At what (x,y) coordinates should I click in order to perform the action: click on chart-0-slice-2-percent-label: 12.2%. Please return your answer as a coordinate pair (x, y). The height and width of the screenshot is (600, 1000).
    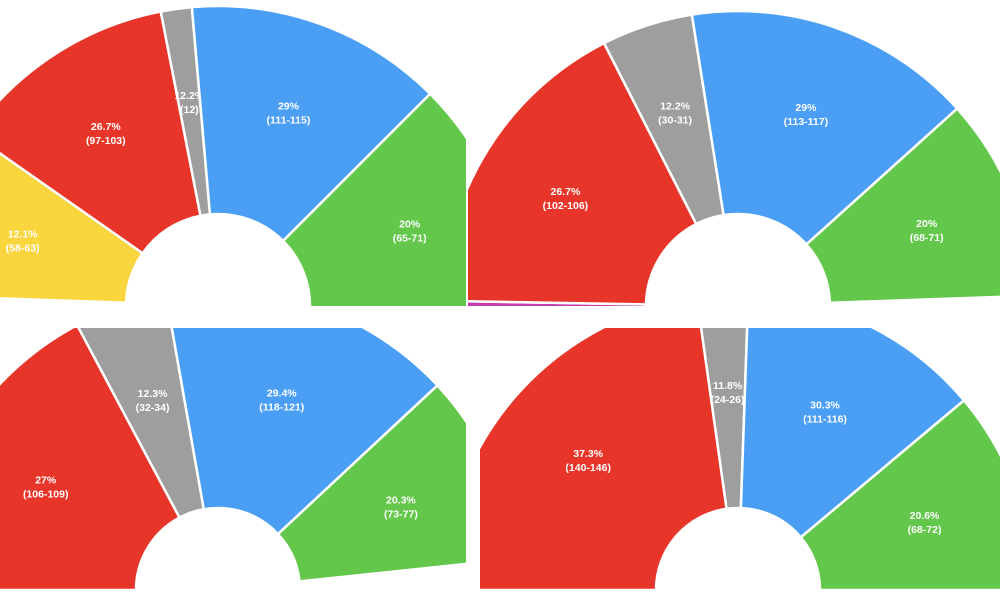
    Looking at the image, I should click on (189, 96).